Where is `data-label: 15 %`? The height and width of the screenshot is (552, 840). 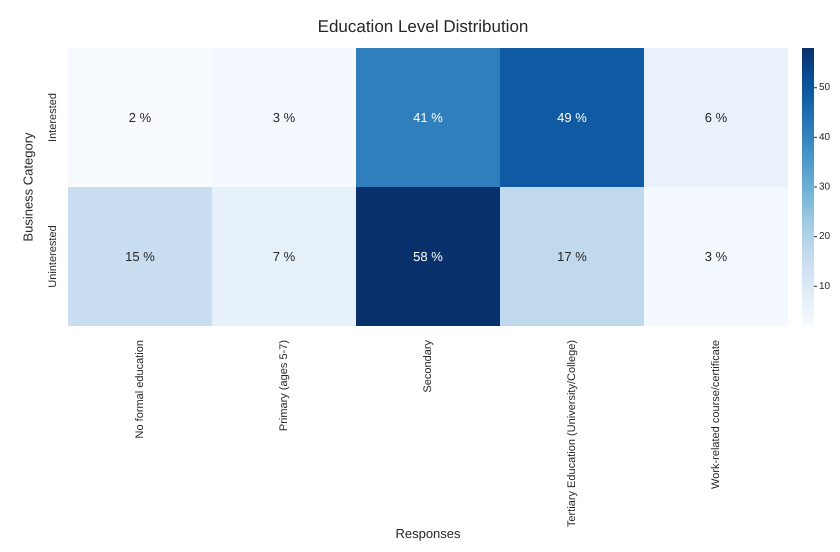 data-label: 15 % is located at coordinates (140, 256).